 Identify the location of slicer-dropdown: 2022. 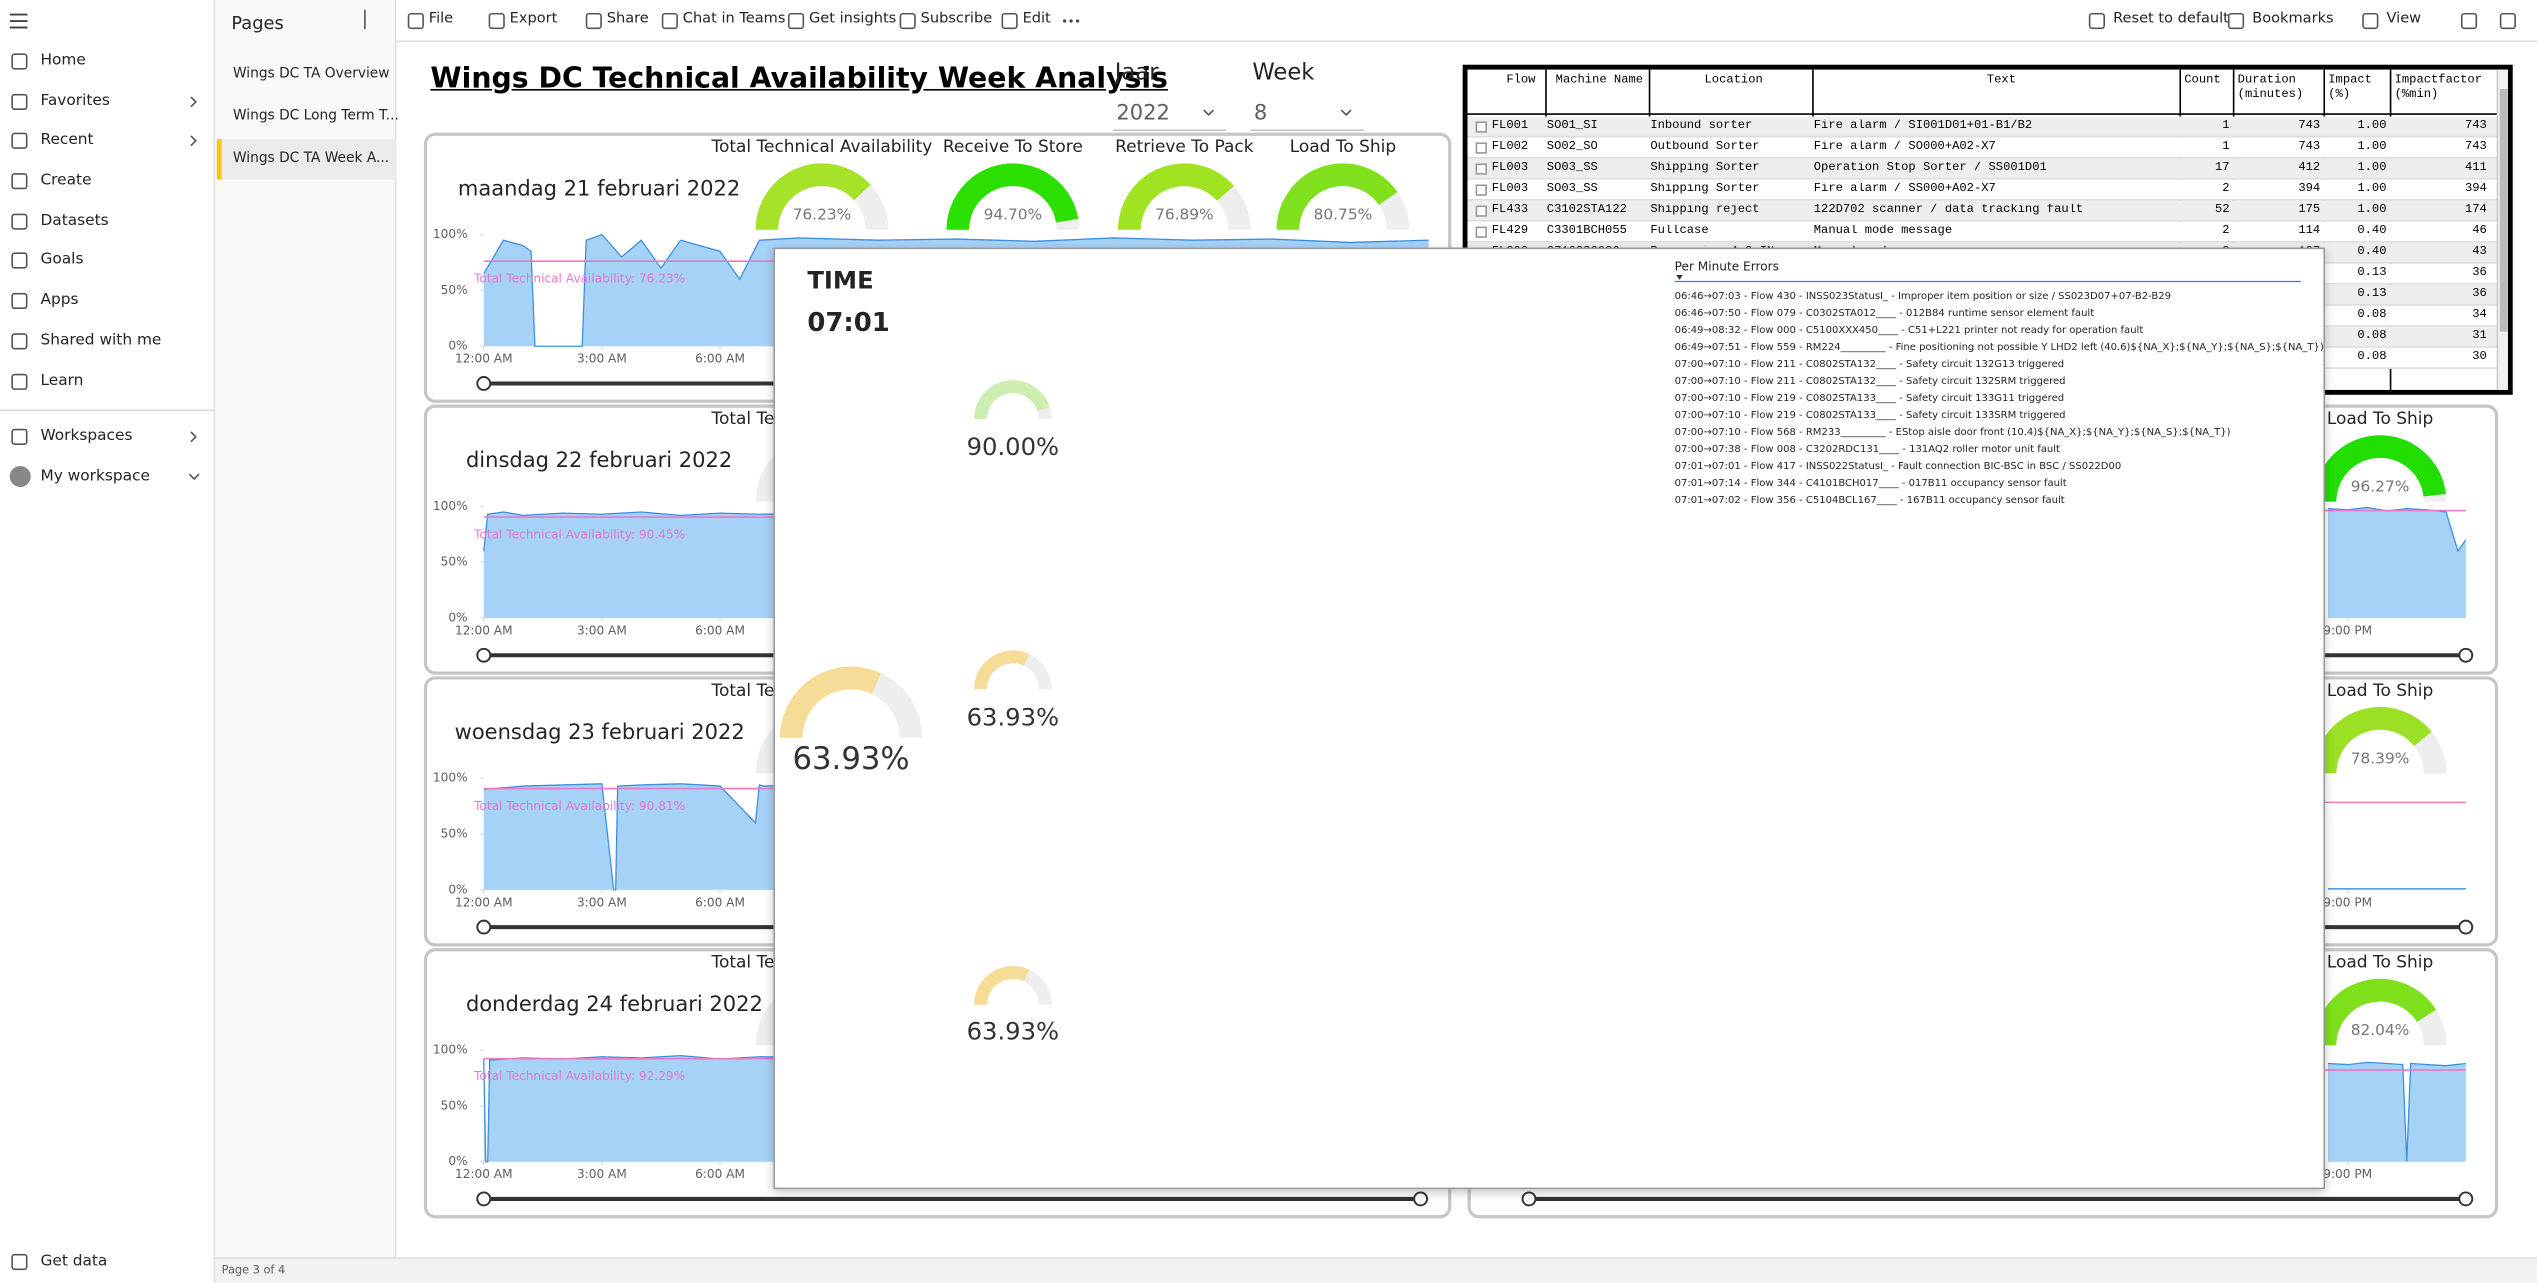
(1170, 114).